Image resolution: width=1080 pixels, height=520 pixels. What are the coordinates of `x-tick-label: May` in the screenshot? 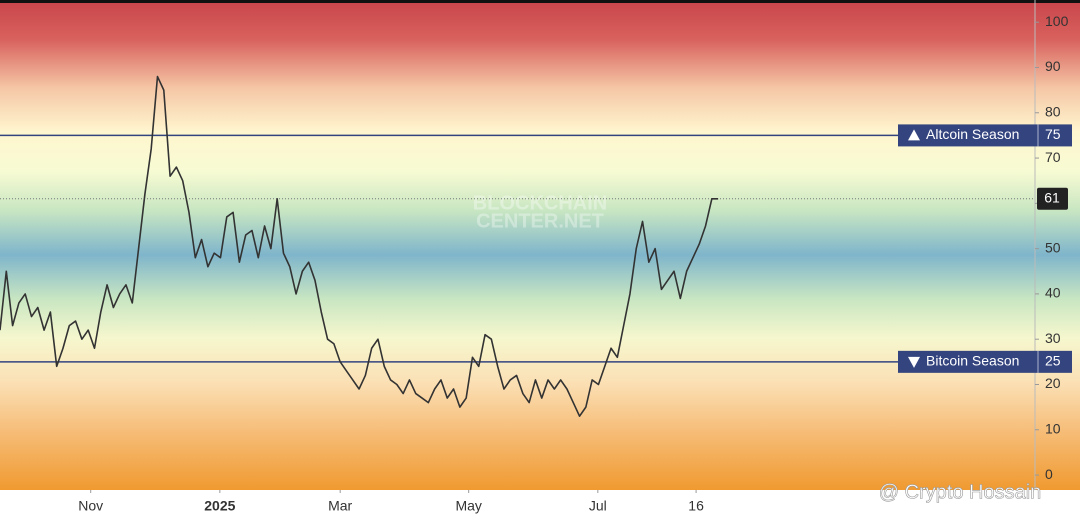 It's located at (468, 506).